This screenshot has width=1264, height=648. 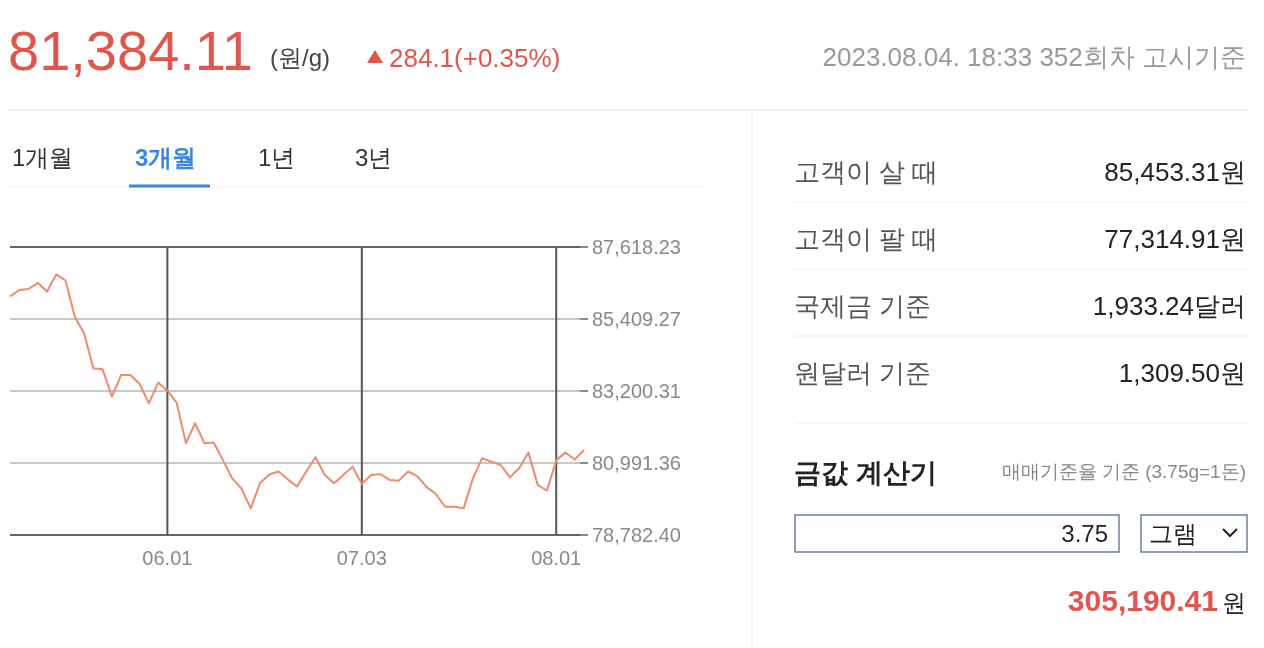 I want to click on text: 원달러 기준, so click(x=863, y=373).